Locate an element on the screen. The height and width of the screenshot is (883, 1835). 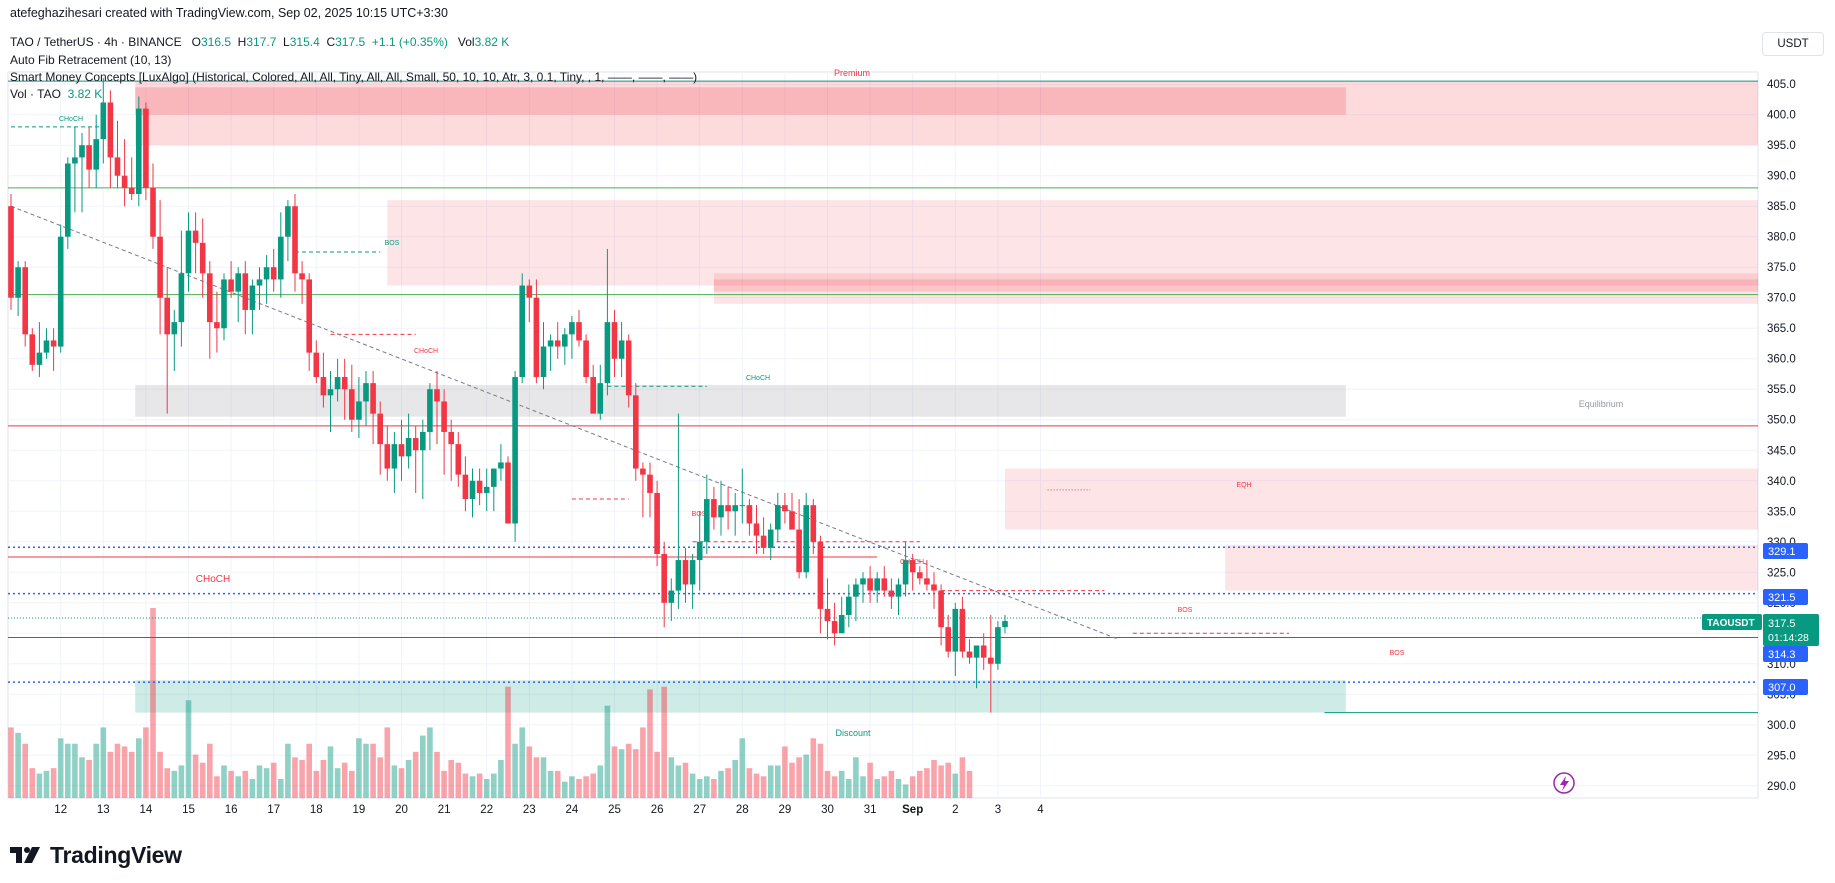
x-tick-label: 14 is located at coordinates (146, 810).